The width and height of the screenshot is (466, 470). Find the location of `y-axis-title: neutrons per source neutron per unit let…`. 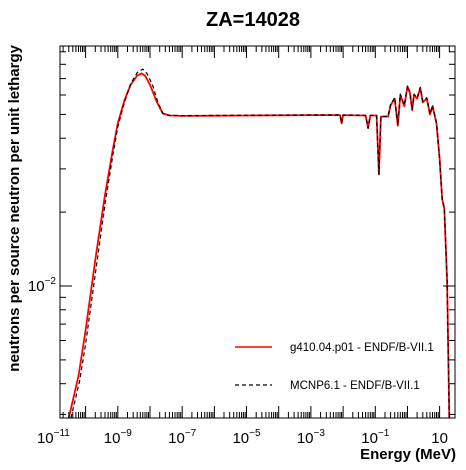

y-axis-title: neutrons per source neutron per unit let… is located at coordinates (14, 207).